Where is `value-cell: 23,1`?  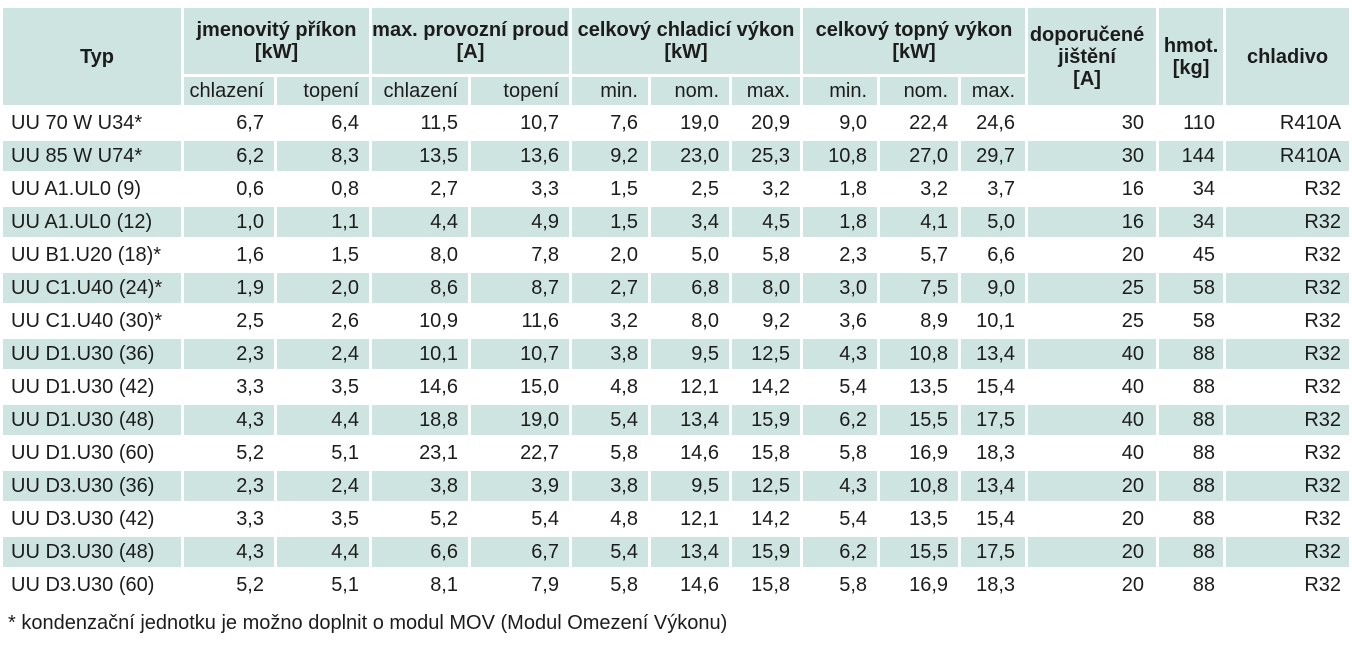
value-cell: 23,1 is located at coordinates (420, 453).